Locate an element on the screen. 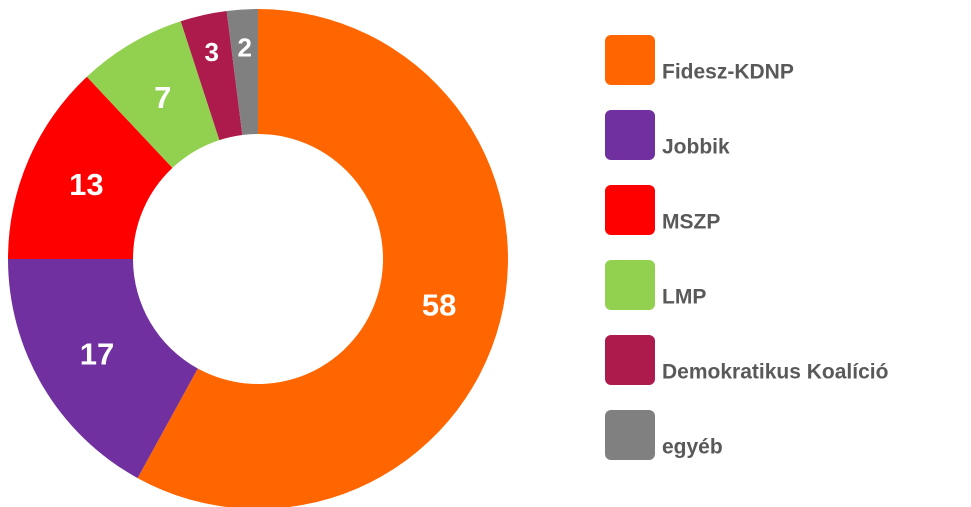  data-label: 3 is located at coordinates (212, 52).